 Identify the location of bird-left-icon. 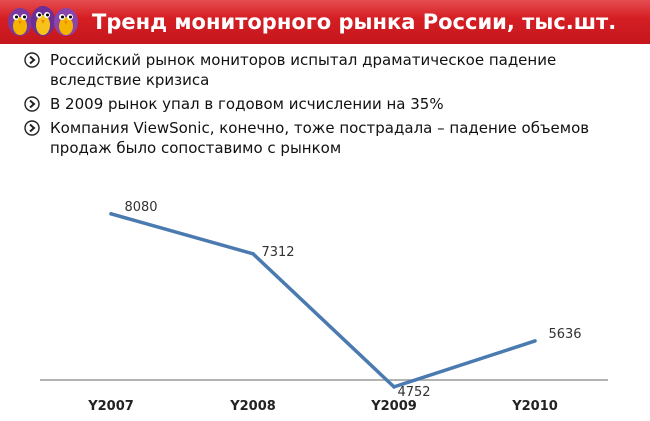
(20, 22).